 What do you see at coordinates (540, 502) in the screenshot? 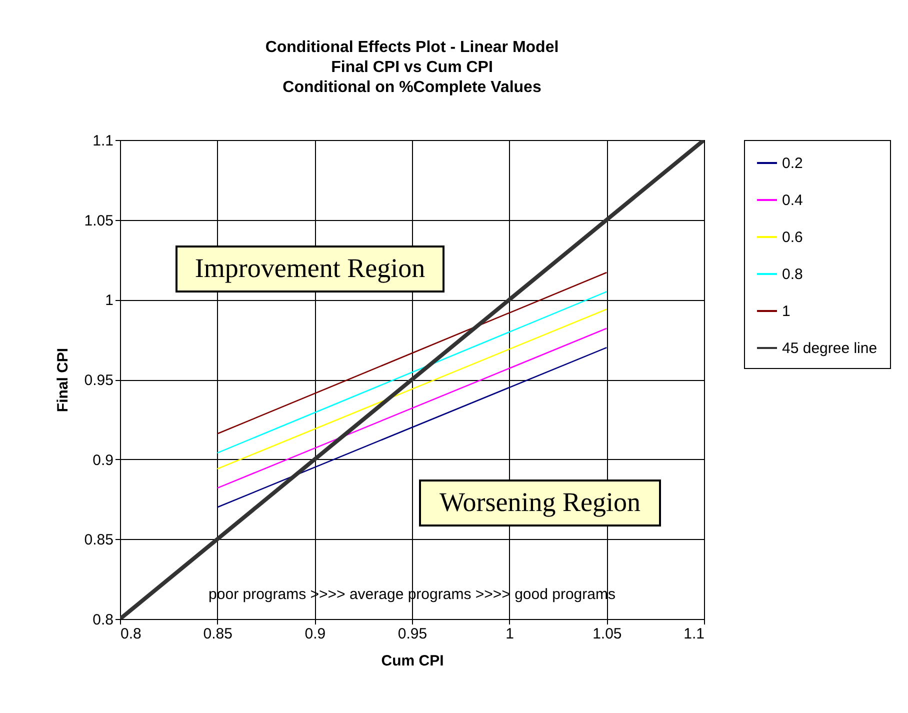
I see `annotation: Worsening Region` at bounding box center [540, 502].